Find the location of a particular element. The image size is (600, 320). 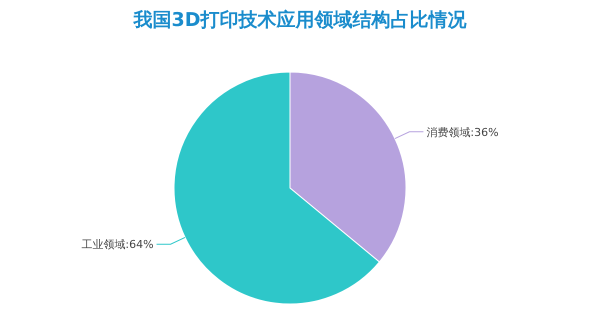

chart-title: 我国3D打印技术应用领域结构占比情况 is located at coordinates (300, 20).